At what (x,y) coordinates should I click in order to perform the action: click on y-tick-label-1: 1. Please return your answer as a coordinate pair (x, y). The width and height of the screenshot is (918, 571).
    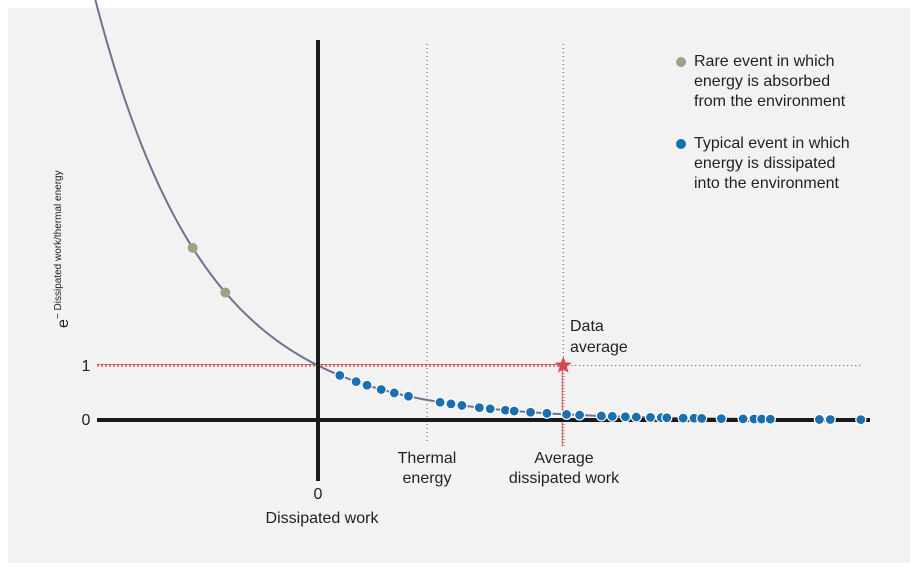
    Looking at the image, I should click on (86, 366).